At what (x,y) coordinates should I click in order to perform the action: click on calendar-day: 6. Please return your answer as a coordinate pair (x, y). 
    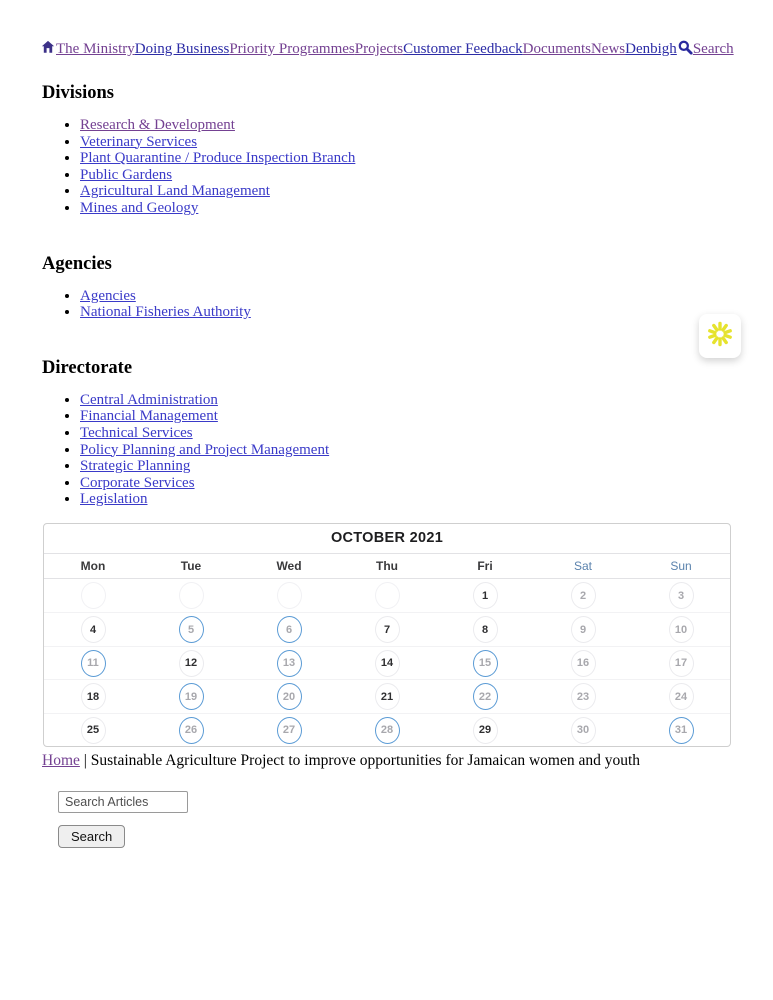
    Looking at the image, I should click on (289, 630).